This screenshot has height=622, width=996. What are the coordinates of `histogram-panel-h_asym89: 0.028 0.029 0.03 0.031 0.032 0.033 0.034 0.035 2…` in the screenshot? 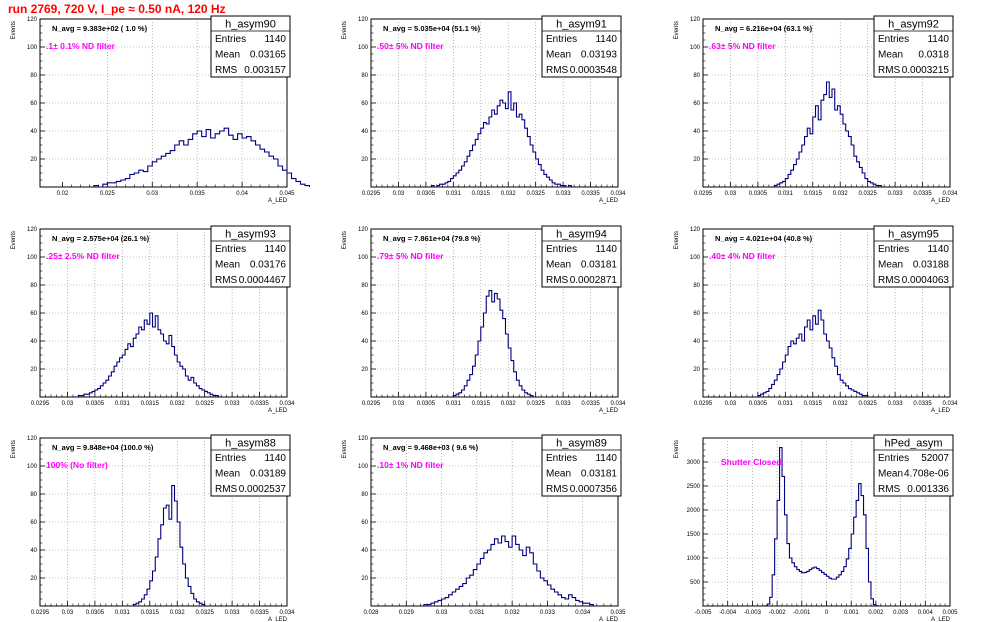 It's located at (484, 528).